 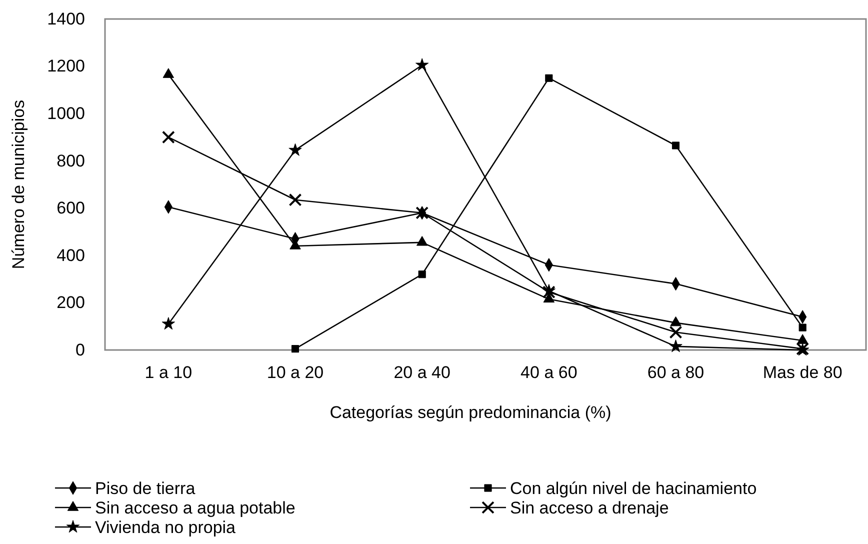 What do you see at coordinates (422, 372) in the screenshot?
I see `x-tick-label: 20 a 40` at bounding box center [422, 372].